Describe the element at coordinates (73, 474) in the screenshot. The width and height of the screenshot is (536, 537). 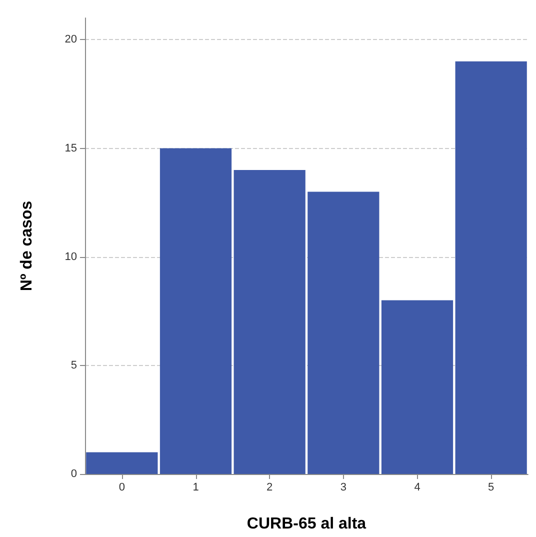
I see `y-tick-label: 0` at that location.